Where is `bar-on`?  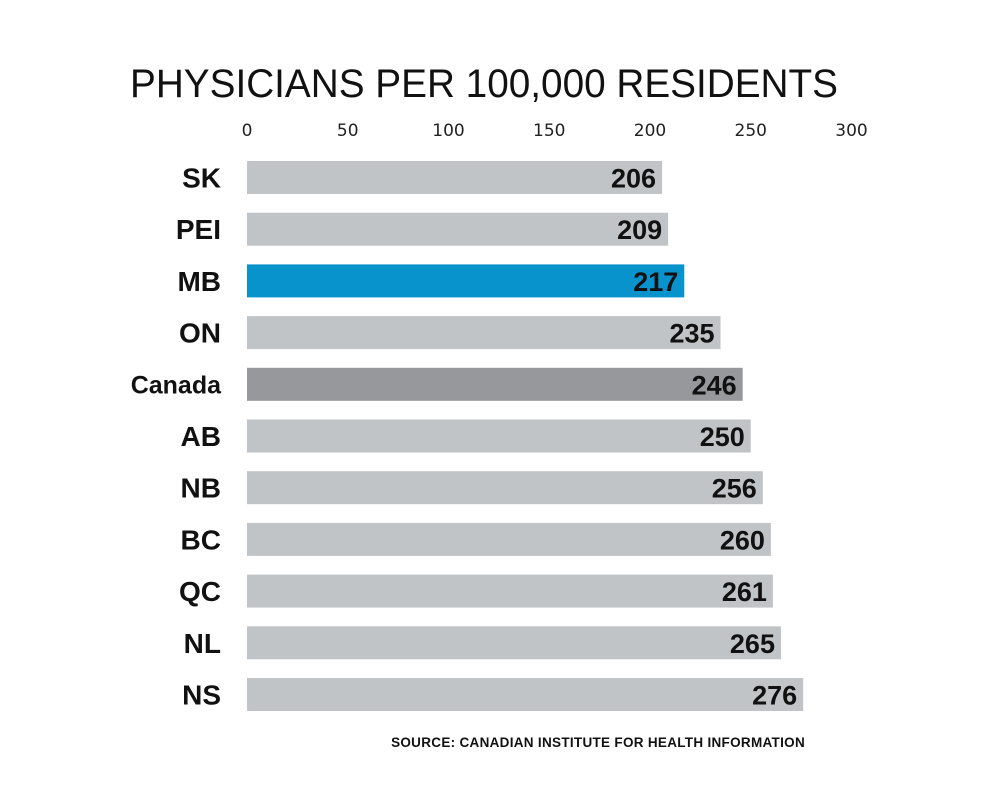 bar-on is located at coordinates (484, 333).